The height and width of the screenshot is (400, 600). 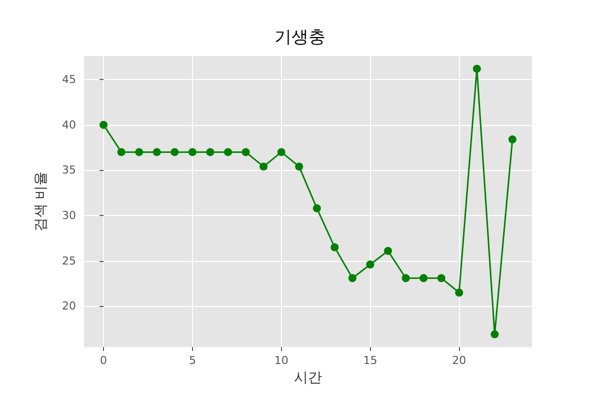 What do you see at coordinates (69, 170) in the screenshot?
I see `y-tick-label: 35` at bounding box center [69, 170].